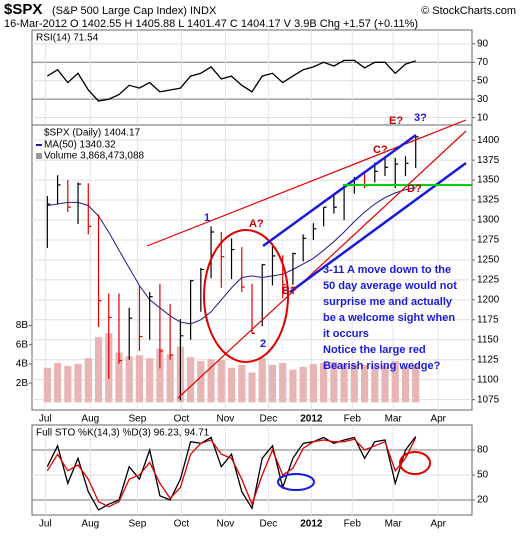 The image size is (520, 540). I want to click on channel-top, so click(339, 190).